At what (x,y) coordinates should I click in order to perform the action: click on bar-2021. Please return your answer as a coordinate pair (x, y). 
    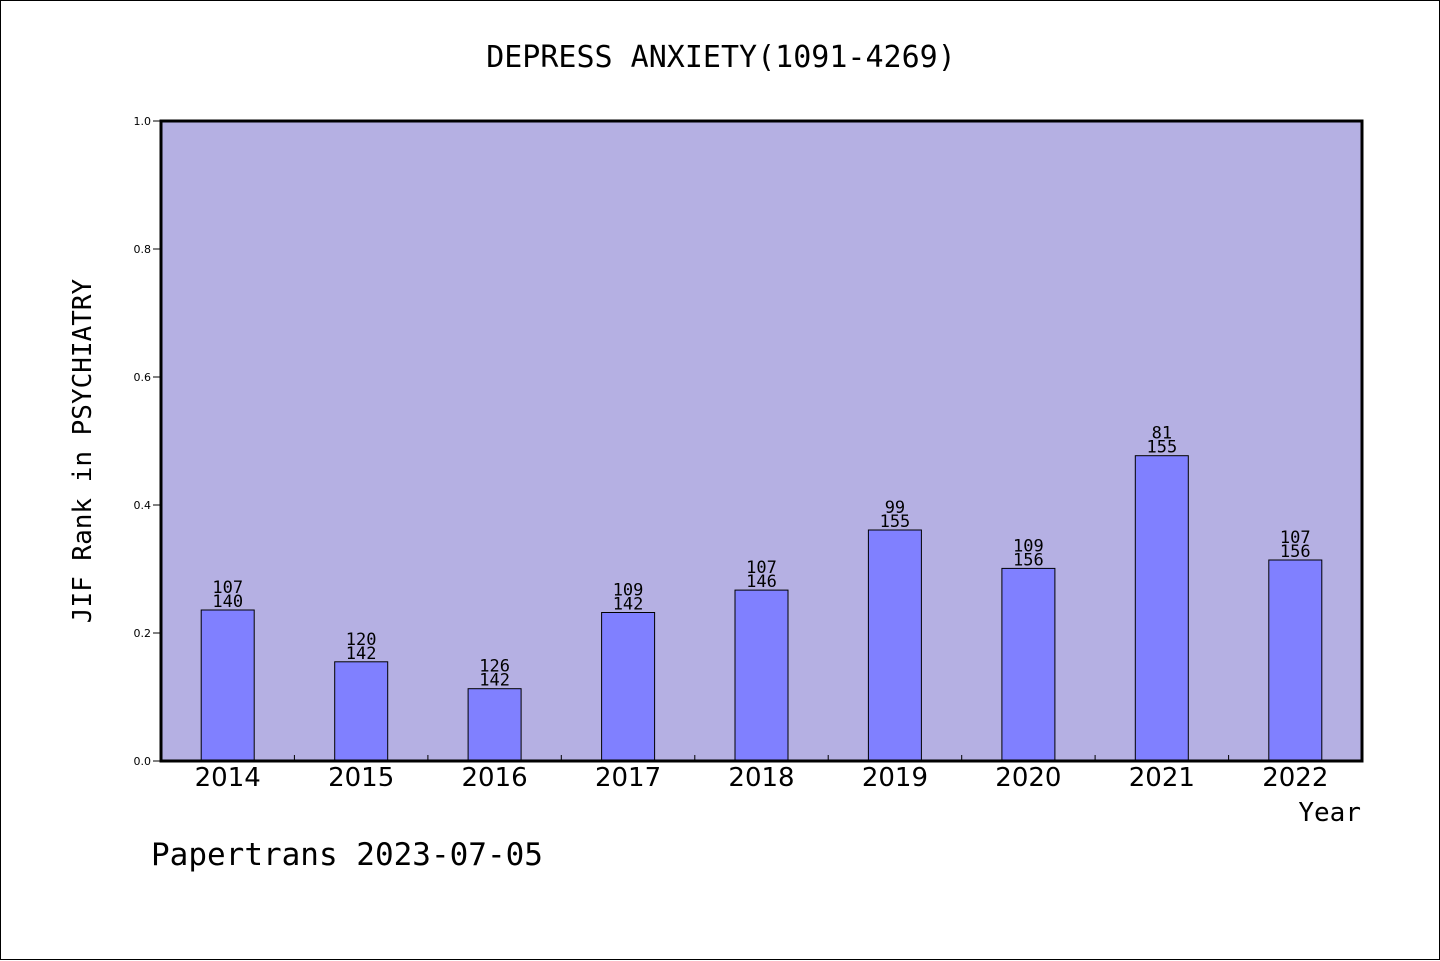
    Looking at the image, I should click on (1161, 608).